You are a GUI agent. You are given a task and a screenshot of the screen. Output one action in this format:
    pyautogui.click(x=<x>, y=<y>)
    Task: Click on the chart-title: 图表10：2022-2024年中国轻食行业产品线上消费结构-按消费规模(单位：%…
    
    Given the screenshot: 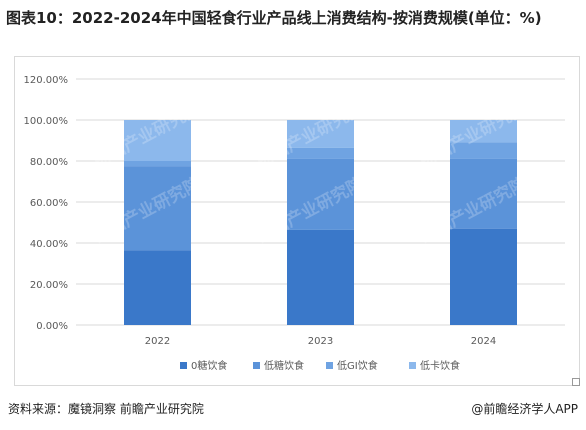 What is the action you would take?
    pyautogui.click(x=274, y=18)
    